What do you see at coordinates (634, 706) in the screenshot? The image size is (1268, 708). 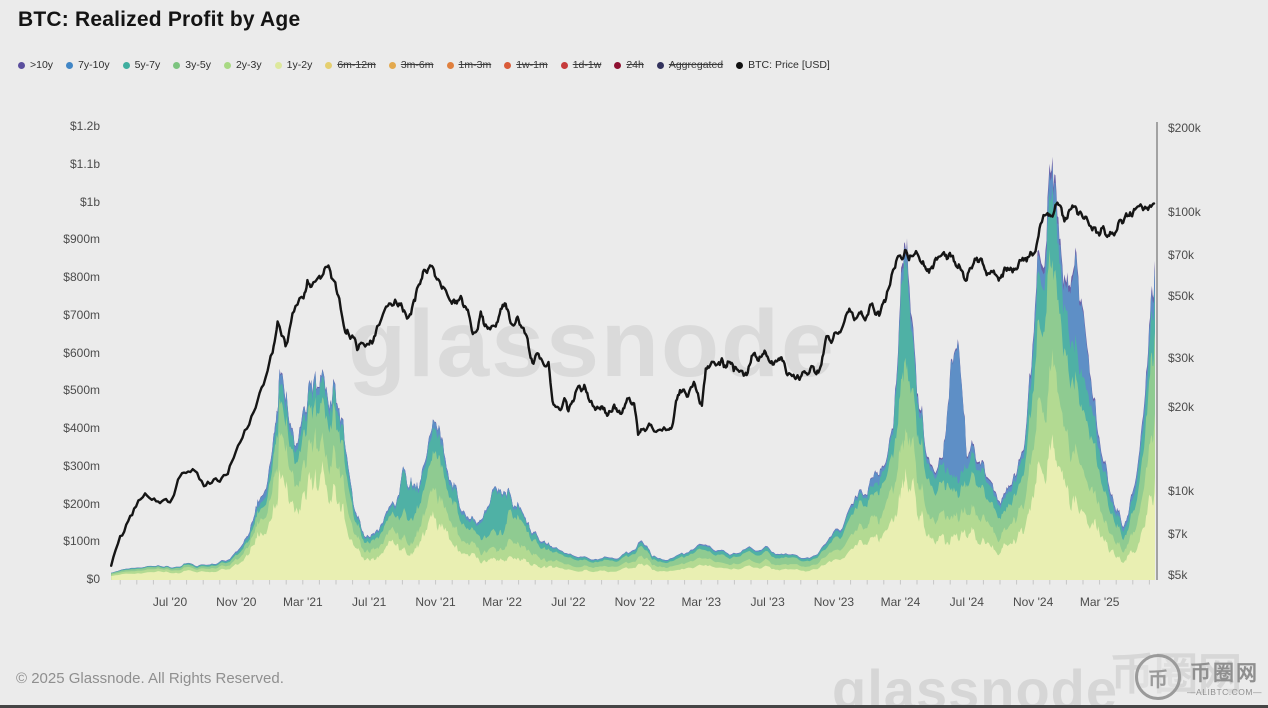 I see `bottom-edge-bar` at bounding box center [634, 706].